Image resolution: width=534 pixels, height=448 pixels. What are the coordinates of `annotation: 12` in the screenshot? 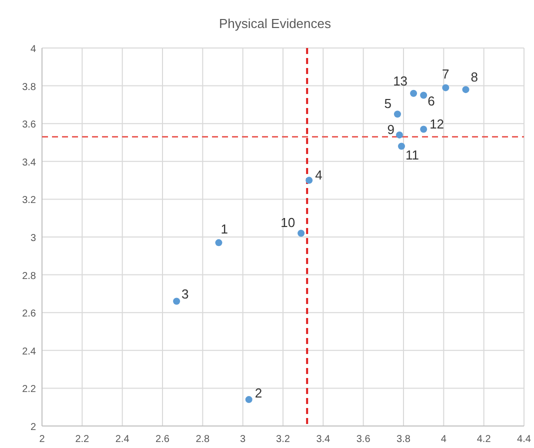 It's located at (437, 124).